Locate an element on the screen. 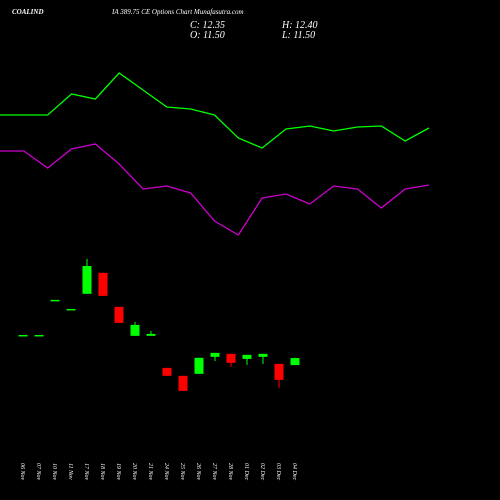 The height and width of the screenshot is (500, 500). x-tick-label: 07 Nov is located at coordinates (38, 472).